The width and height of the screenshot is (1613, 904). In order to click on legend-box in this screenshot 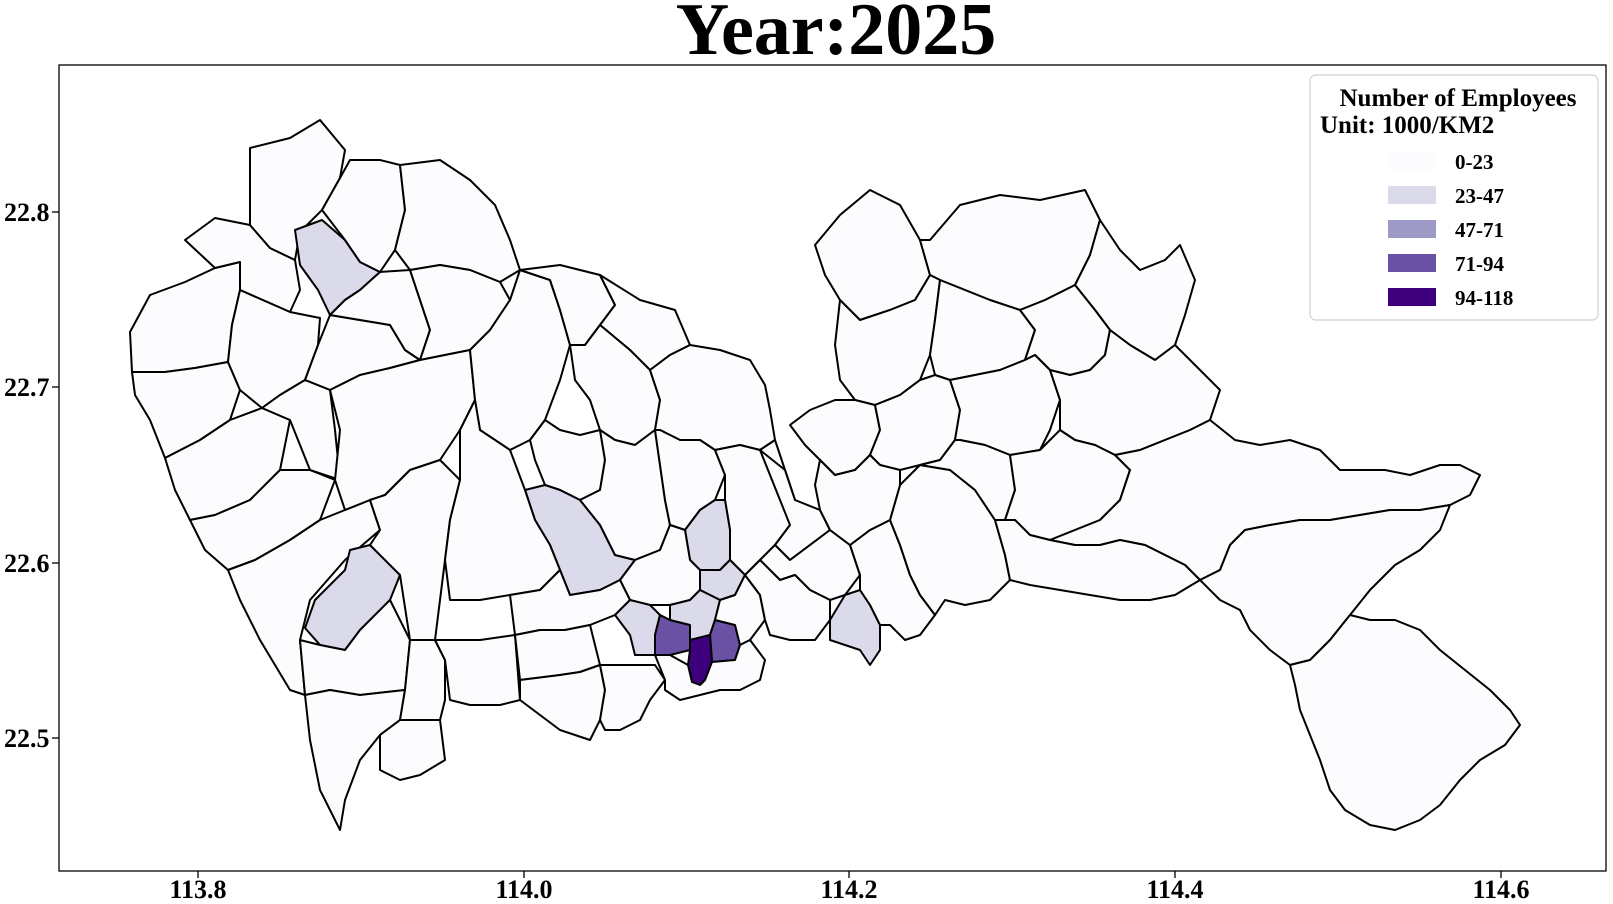, I will do `click(1454, 197)`.